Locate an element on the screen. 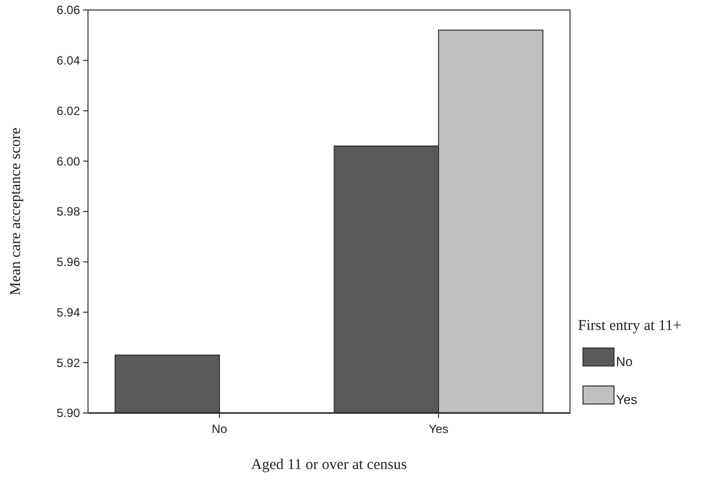 The height and width of the screenshot is (489, 722). legend-label: Yes is located at coordinates (627, 399).